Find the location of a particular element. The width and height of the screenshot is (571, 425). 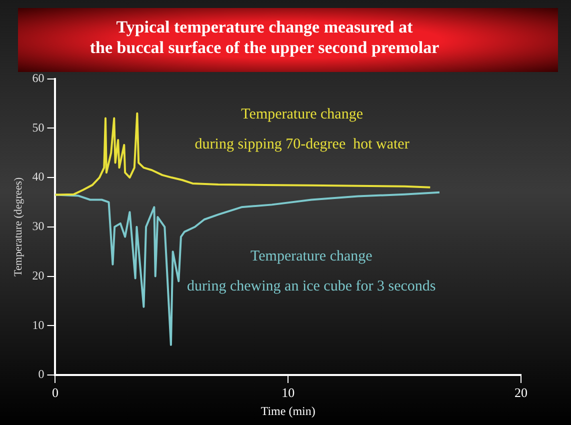

y-tick-label: 60 is located at coordinates (38, 77).